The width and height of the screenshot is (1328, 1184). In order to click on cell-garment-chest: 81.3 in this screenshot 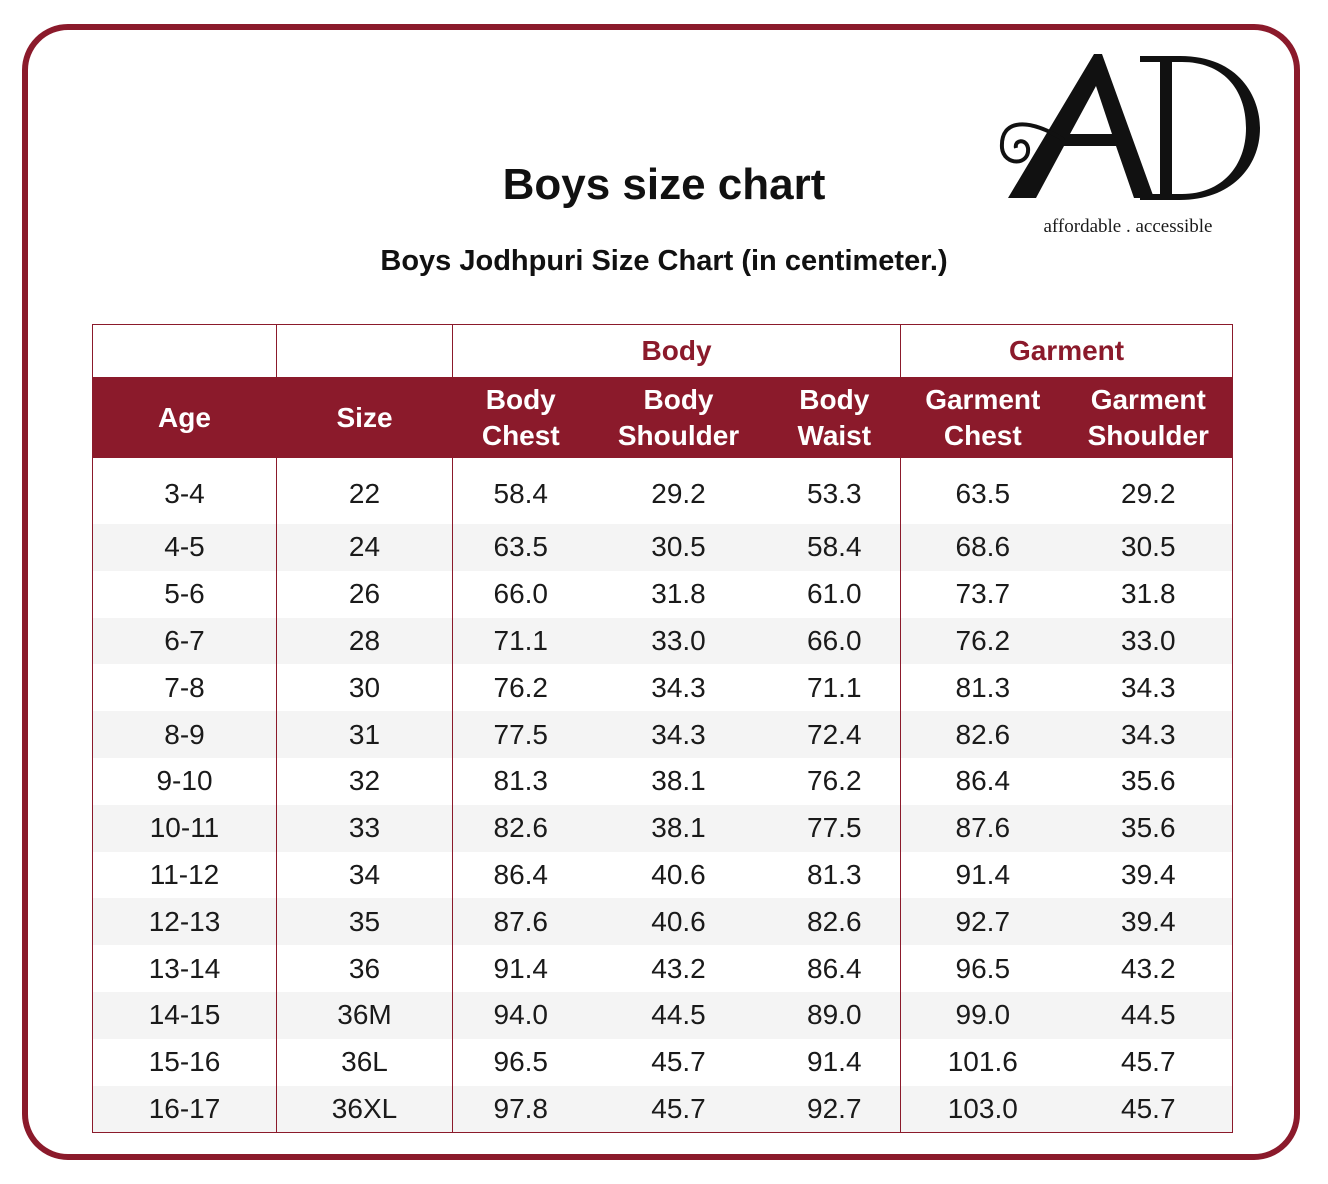, I will do `click(983, 687)`.